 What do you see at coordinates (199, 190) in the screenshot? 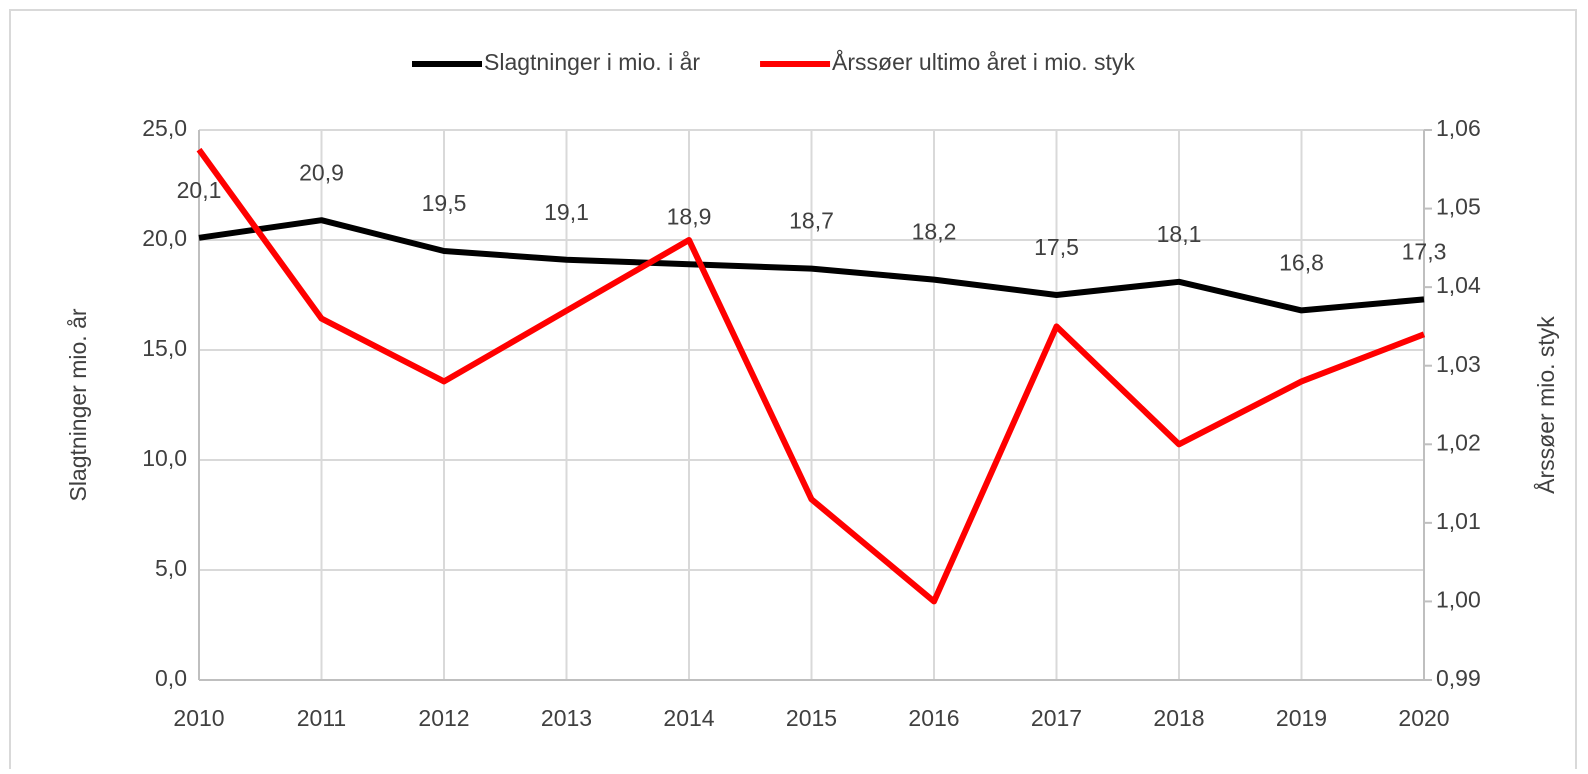
I see `data-label: 20,1` at bounding box center [199, 190].